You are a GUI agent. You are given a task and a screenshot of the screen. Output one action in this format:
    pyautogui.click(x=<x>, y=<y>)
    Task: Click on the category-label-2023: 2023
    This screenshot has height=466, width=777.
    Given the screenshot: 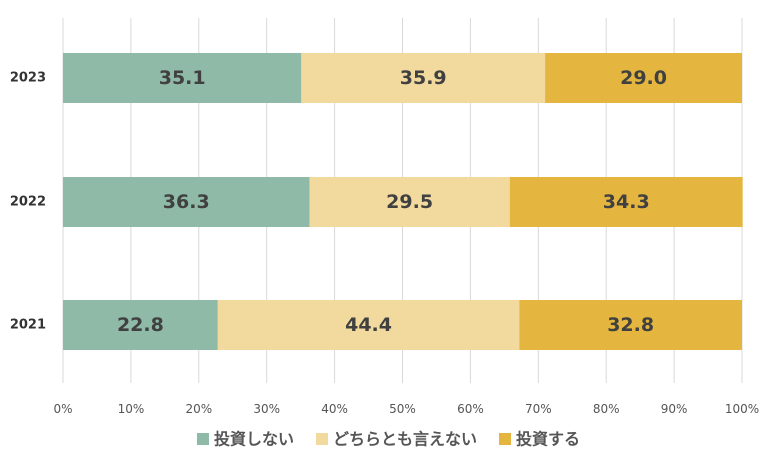 What is the action you would take?
    pyautogui.click(x=28, y=78)
    